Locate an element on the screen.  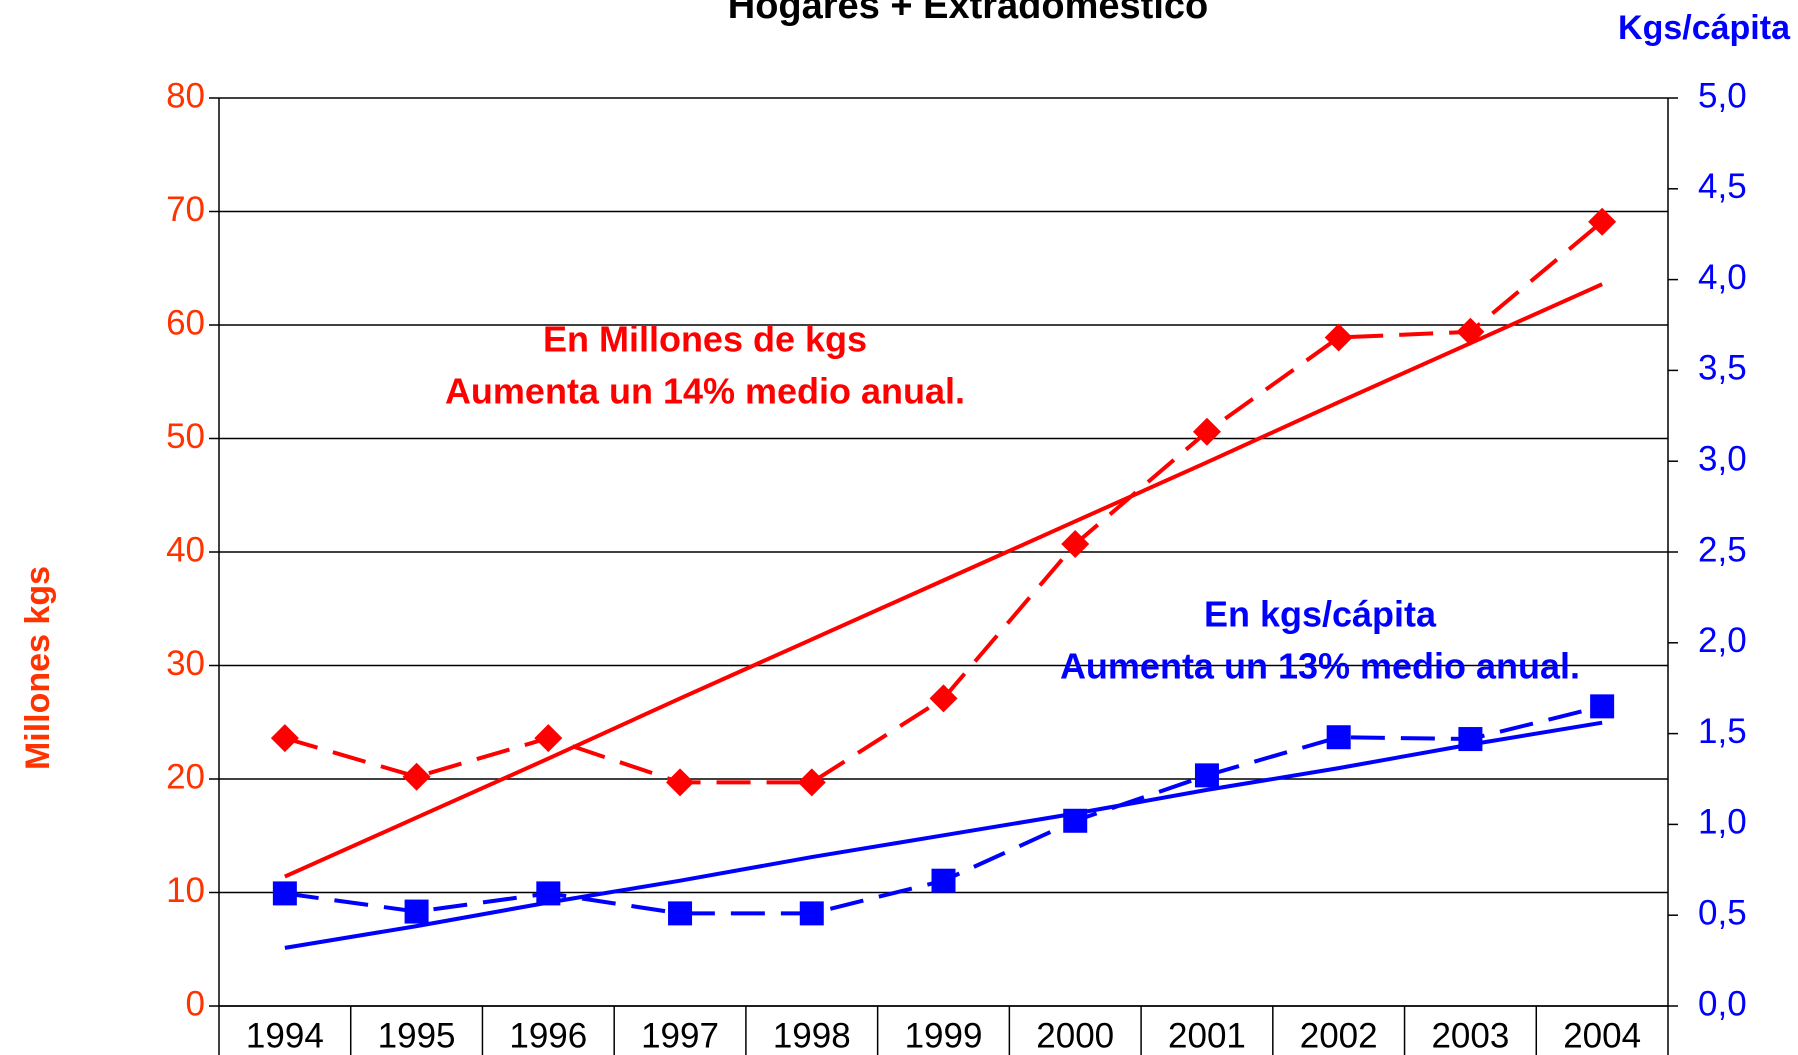
x-tick-label: 2004 is located at coordinates (1602, 1035).